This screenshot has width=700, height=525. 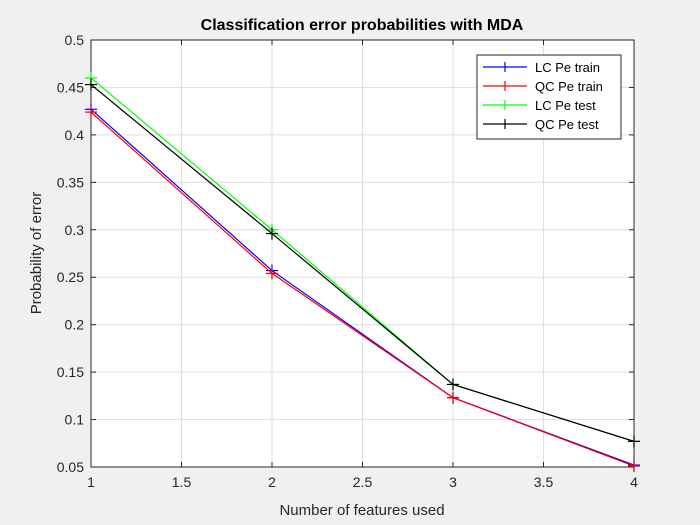 I want to click on y-tick-label: 0.2, so click(x=75, y=325).